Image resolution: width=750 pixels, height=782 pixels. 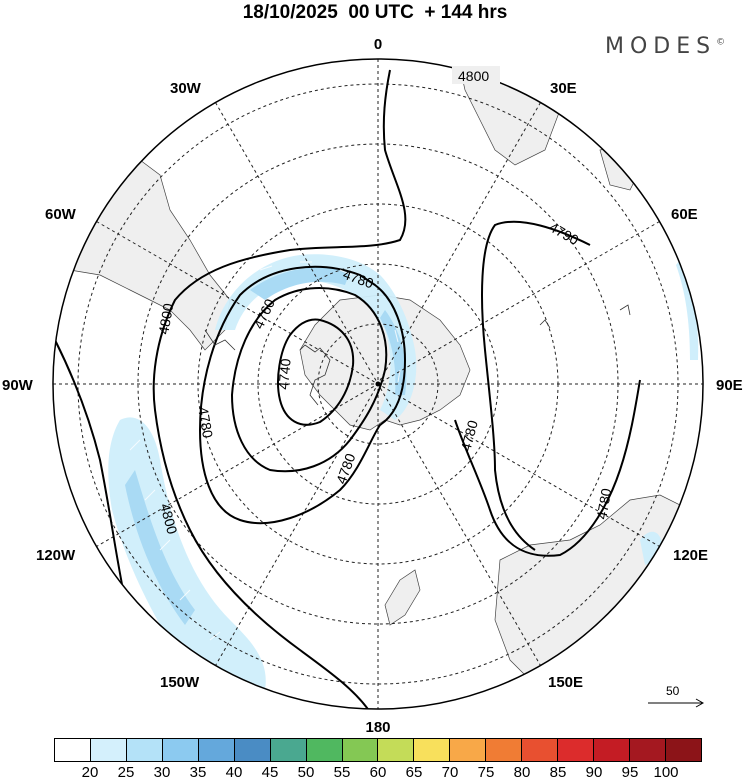 I want to click on colorbar-tick-label: 80, so click(x=522, y=772).